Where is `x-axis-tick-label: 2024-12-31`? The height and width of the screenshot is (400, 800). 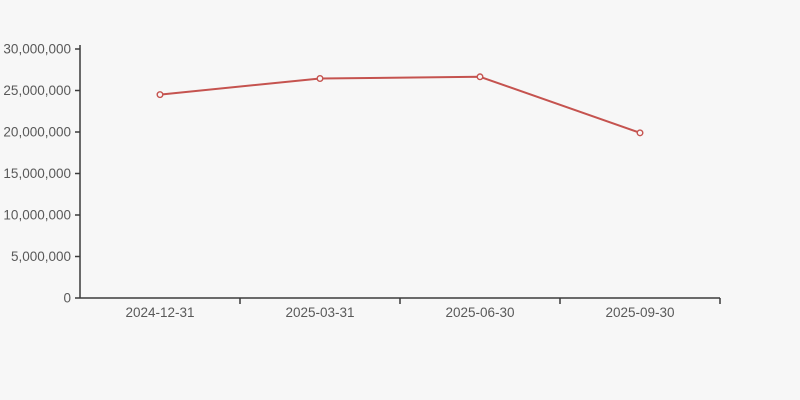
x-axis-tick-label: 2024-12-31 is located at coordinates (159, 312).